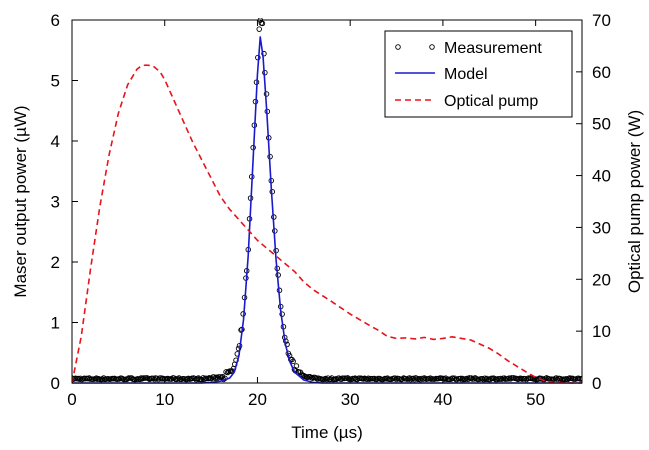 The height and width of the screenshot is (450, 649). I want to click on x-axis-title: Time (µs), so click(327, 432).